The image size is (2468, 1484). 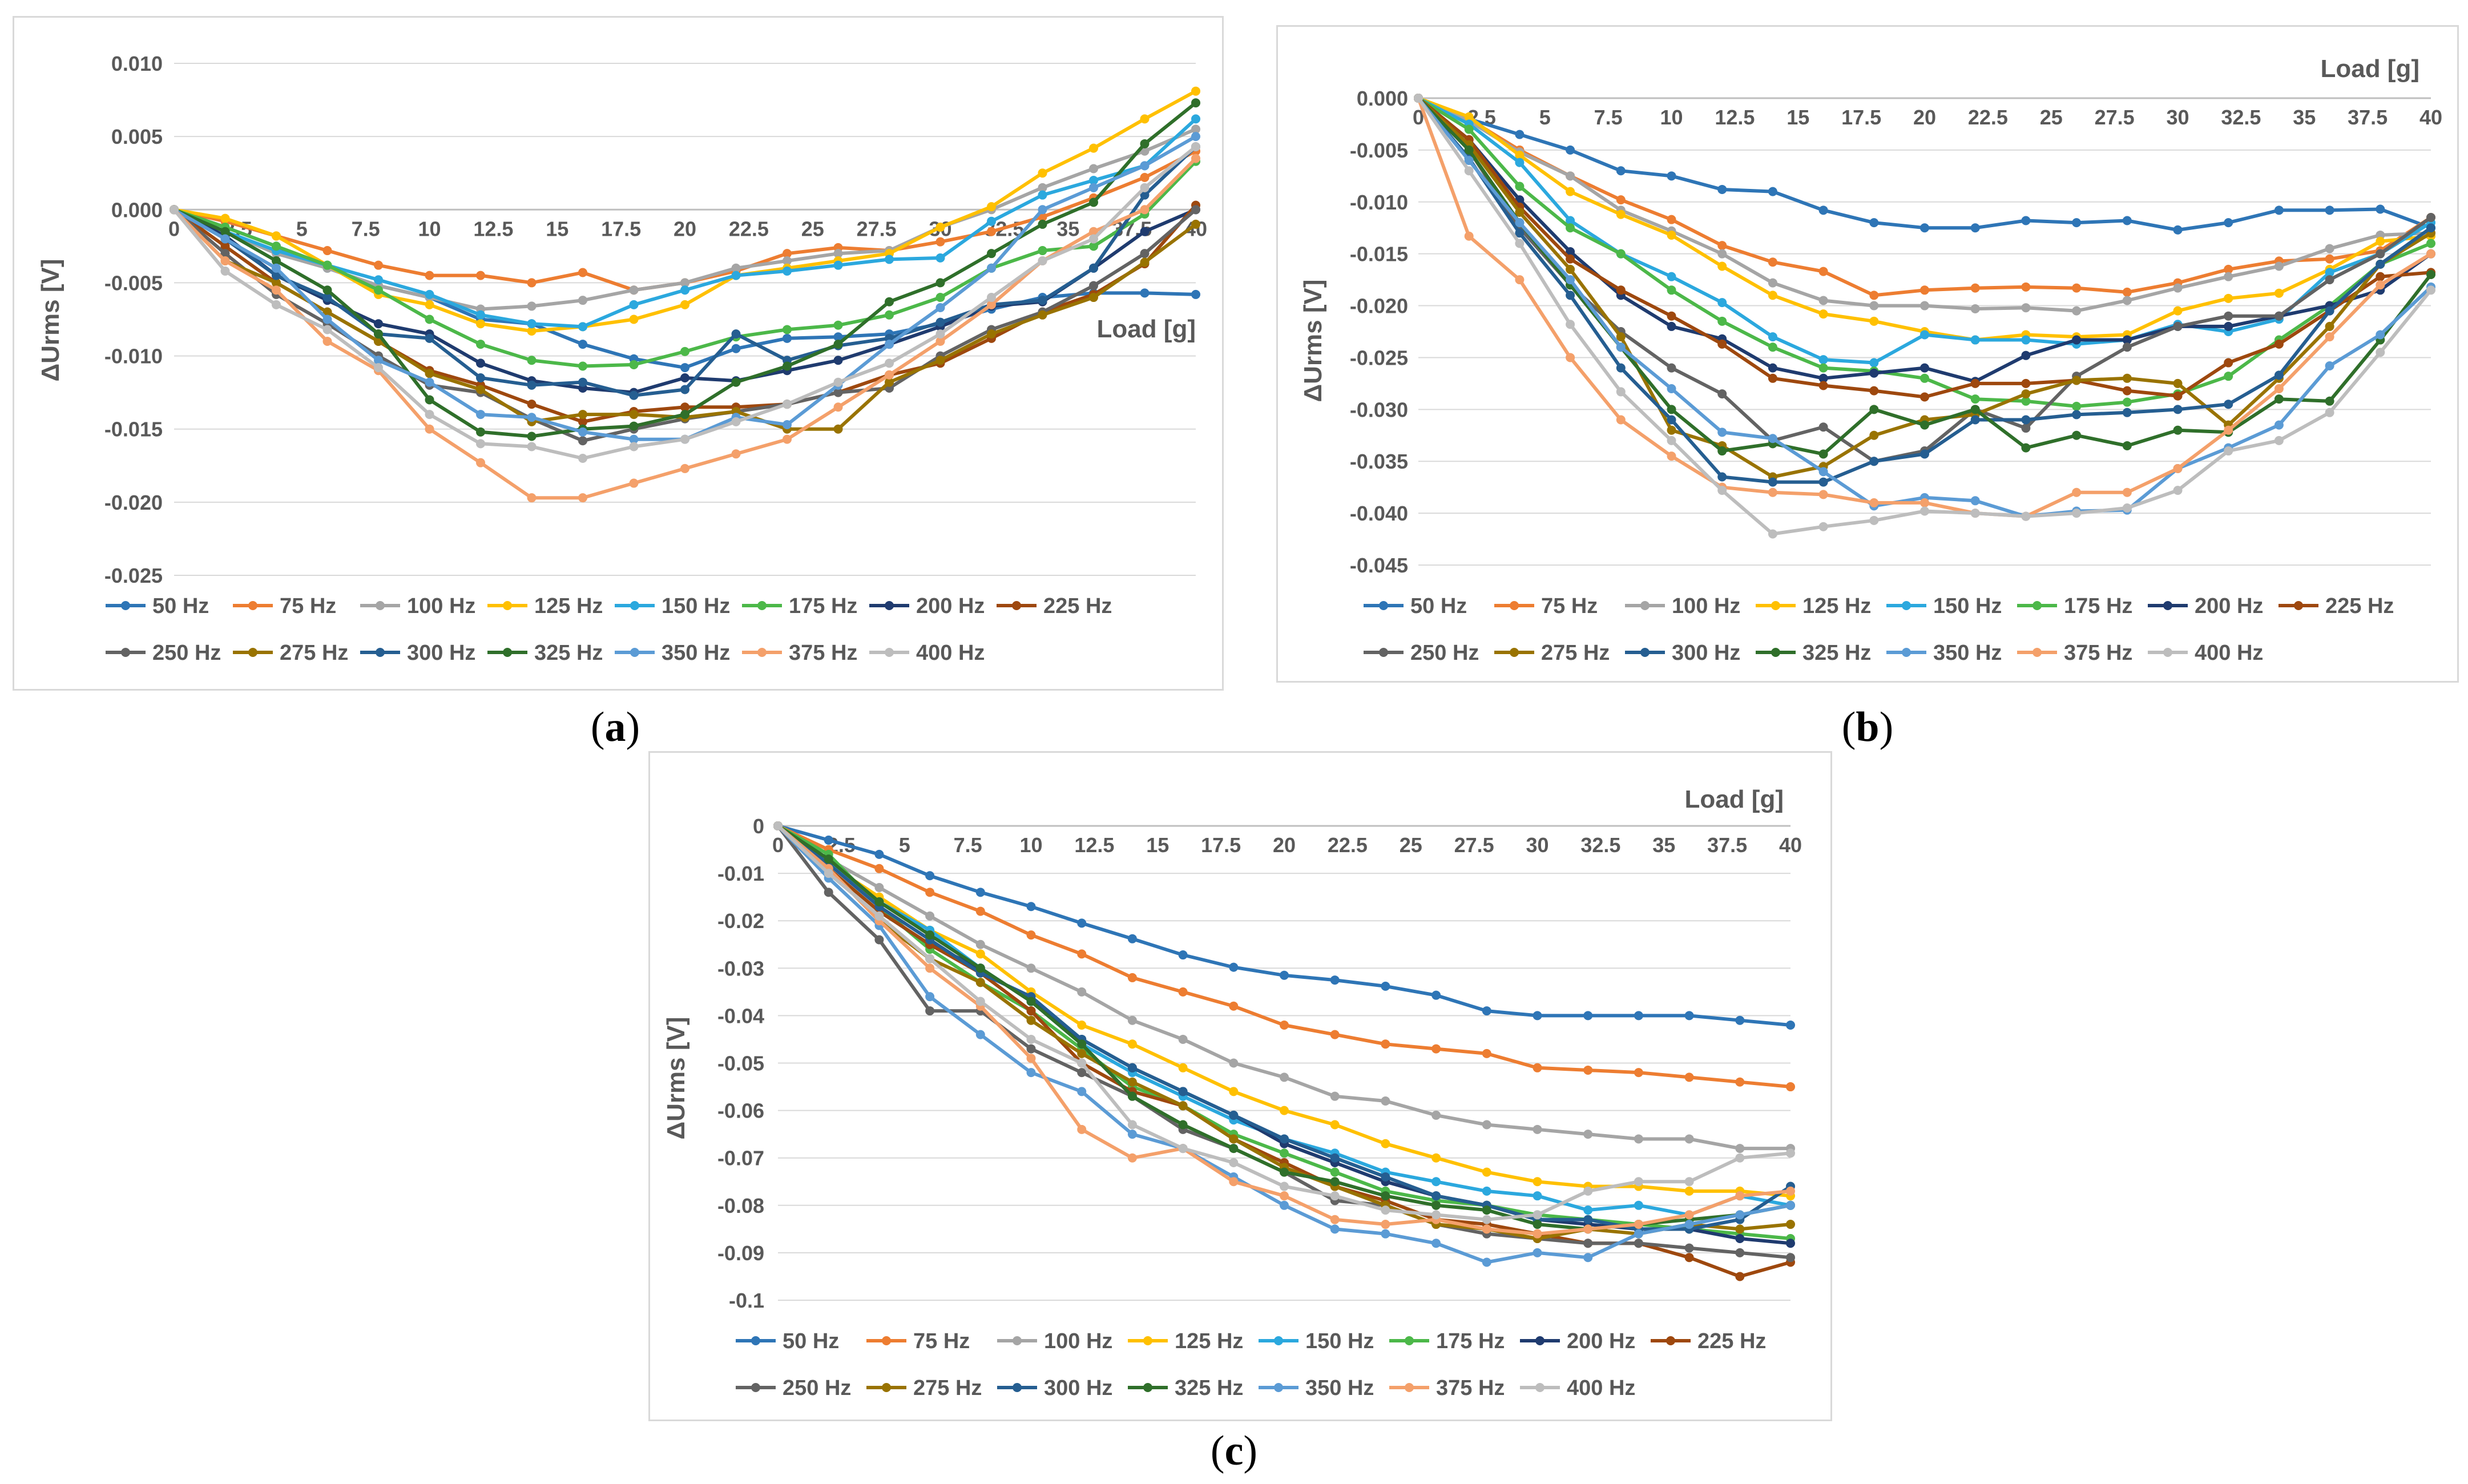 I want to click on y-tick-label: -0.020, so click(x=133, y=503).